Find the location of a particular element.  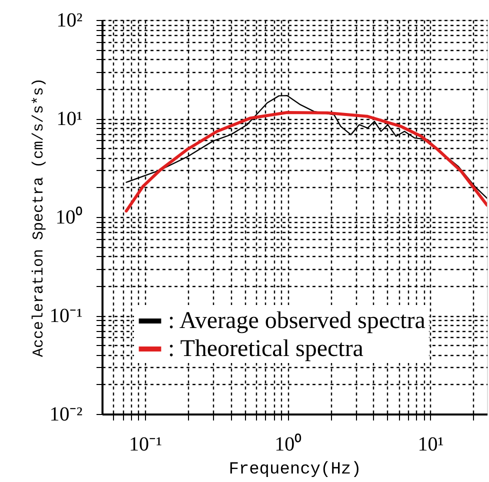

legend-label: : Theoretical spectra is located at coordinates (266, 349).